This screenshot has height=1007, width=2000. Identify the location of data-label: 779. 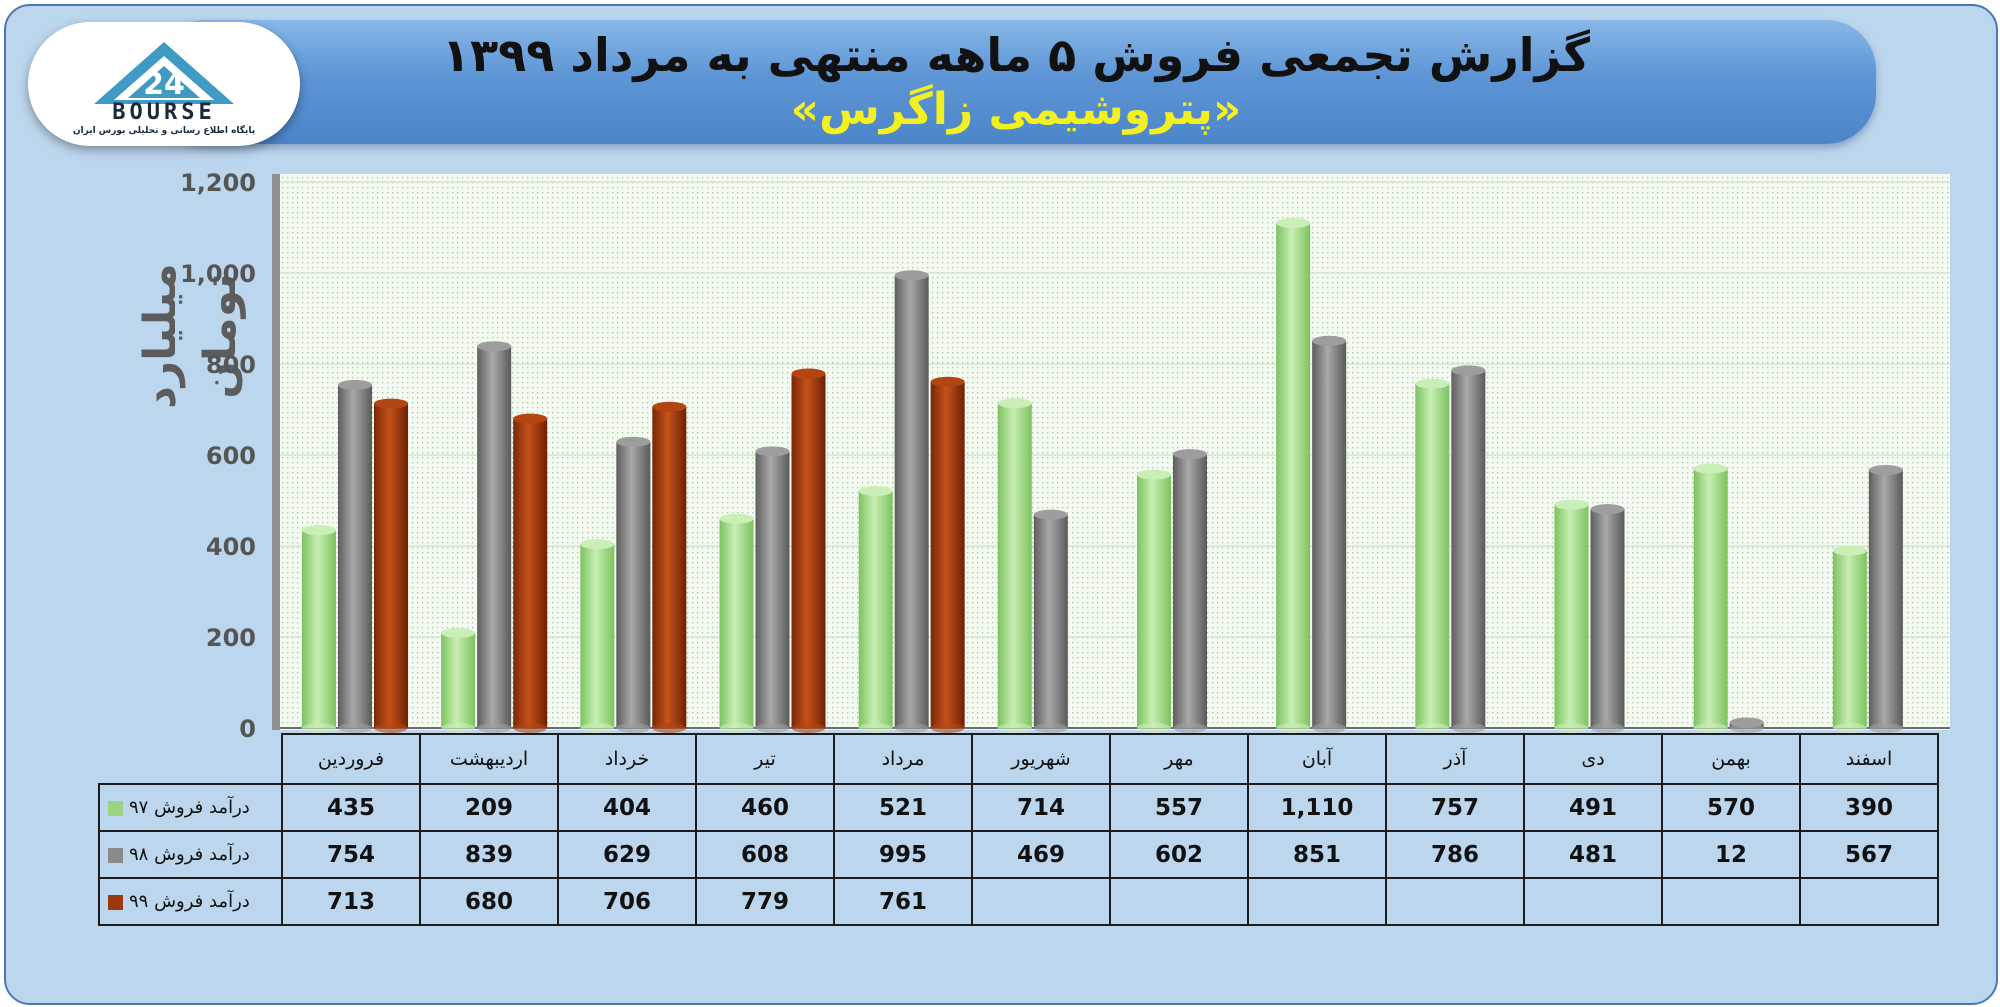
(765, 901).